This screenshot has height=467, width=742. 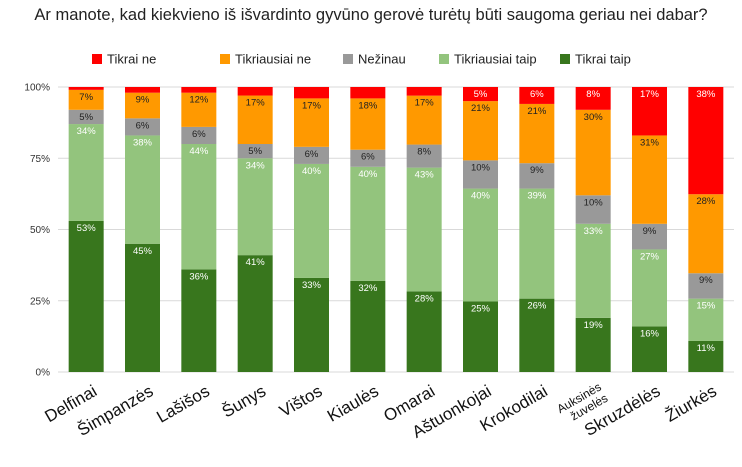 What do you see at coordinates (593, 152) in the screenshot?
I see `bar-auksines-zuveles-tikriausiai-ne` at bounding box center [593, 152].